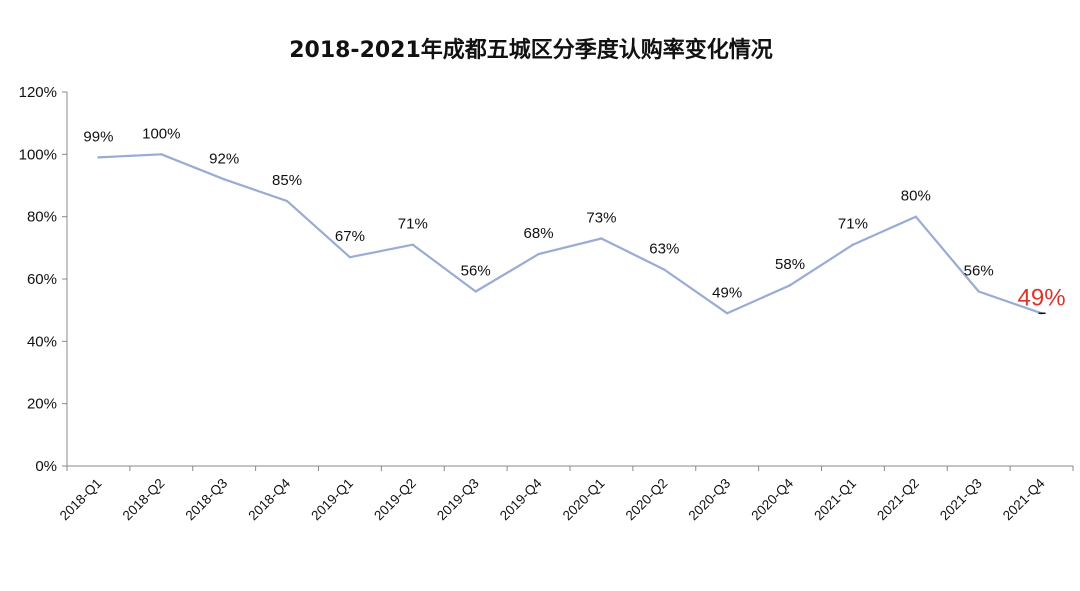 The image size is (1080, 591). Describe the element at coordinates (898, 500) in the screenshot. I see `x-tick-label: 2021-Q2` at that location.